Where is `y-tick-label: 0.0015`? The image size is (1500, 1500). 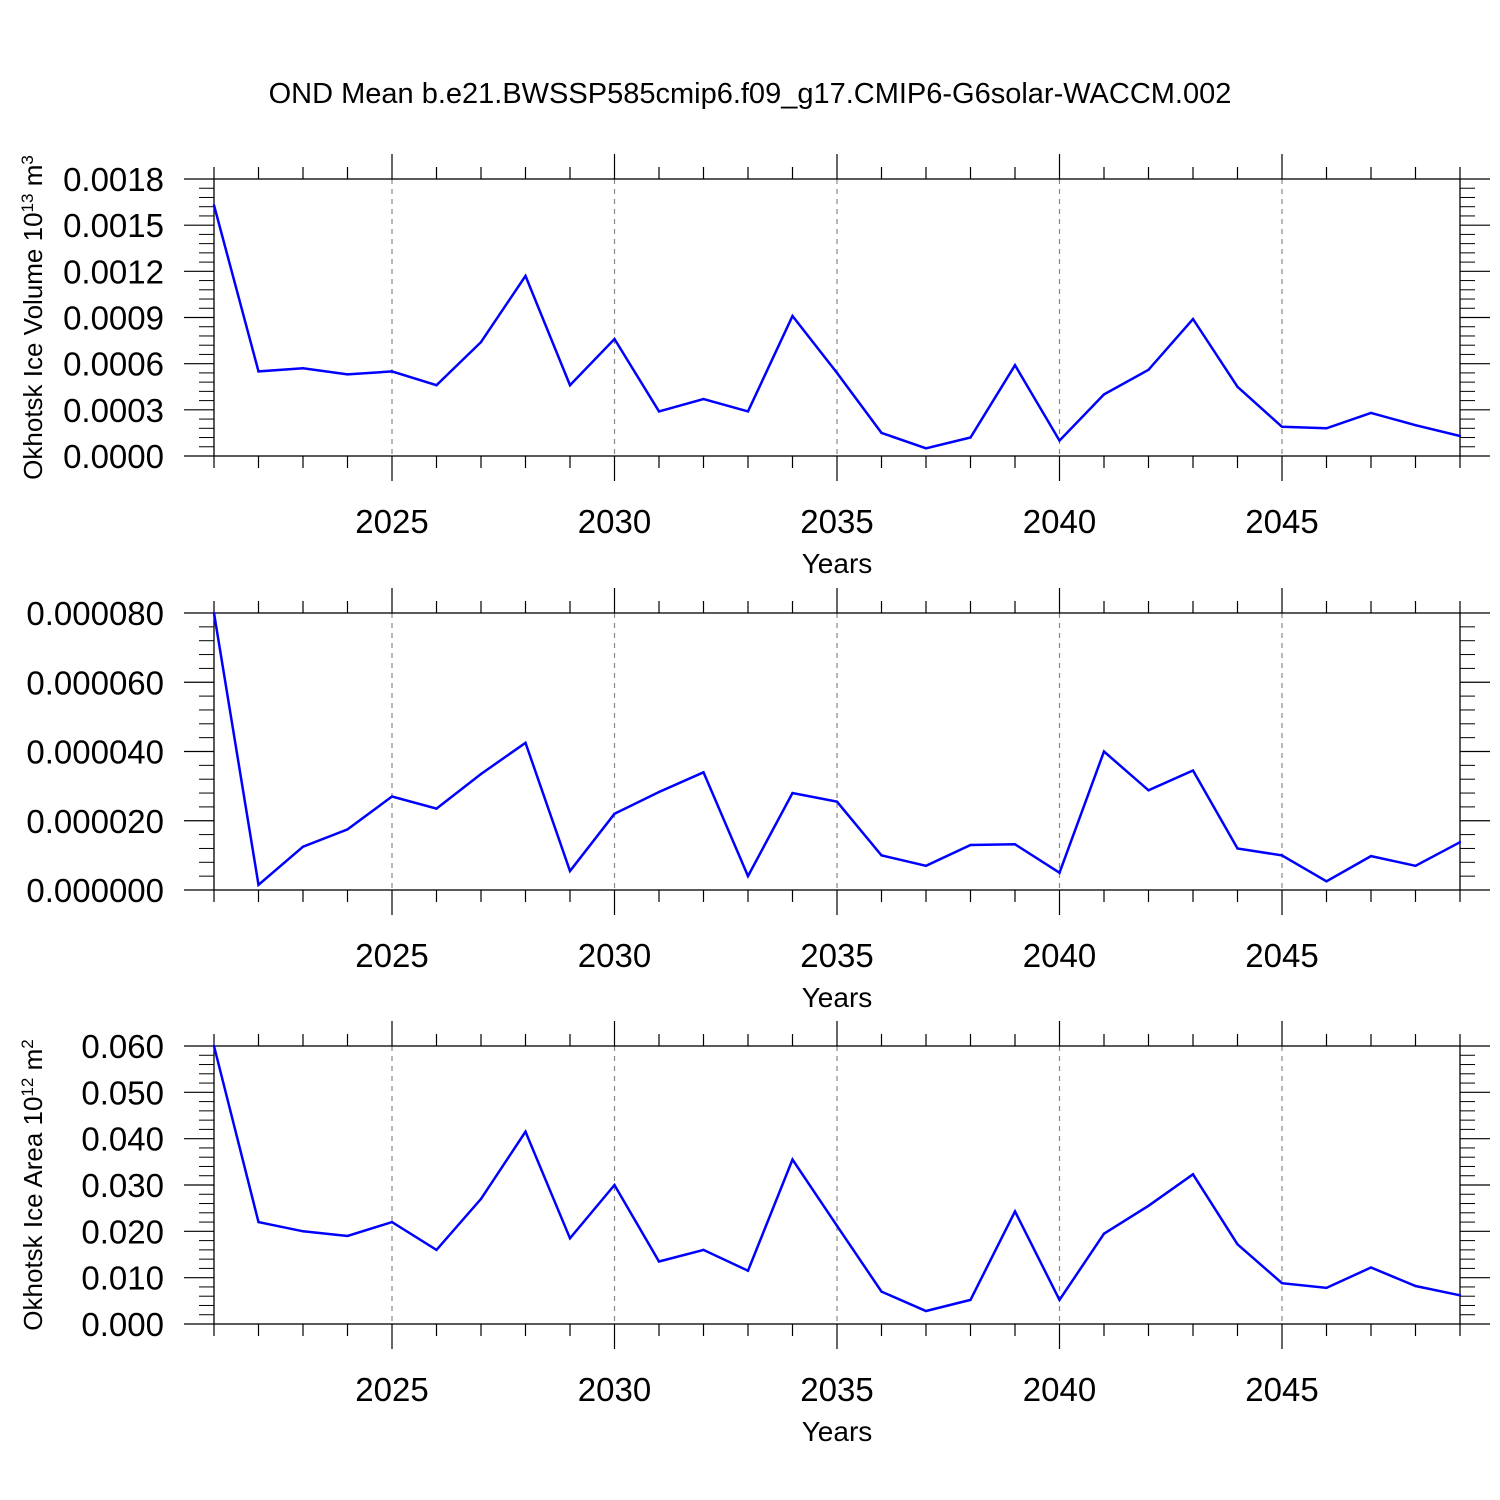 y-tick-label: 0.0015 is located at coordinates (113, 225).